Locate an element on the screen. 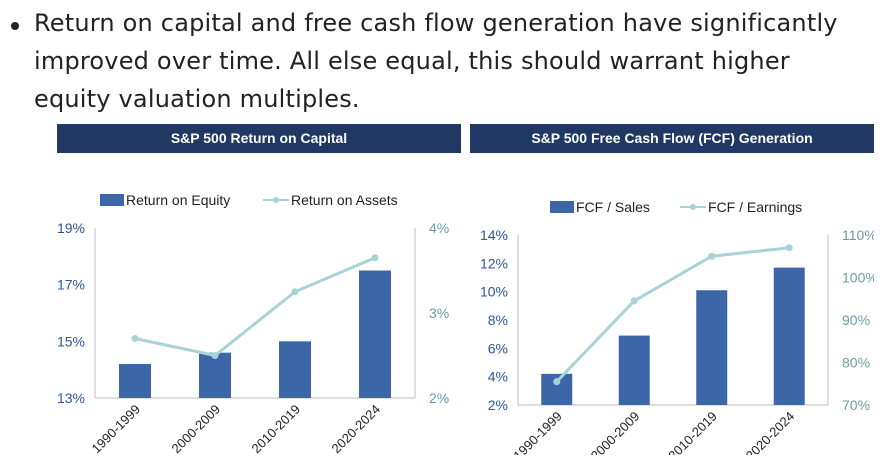 Image resolution: width=888 pixels, height=459 pixels. roc-line-point-2020-2024 is located at coordinates (375, 258).